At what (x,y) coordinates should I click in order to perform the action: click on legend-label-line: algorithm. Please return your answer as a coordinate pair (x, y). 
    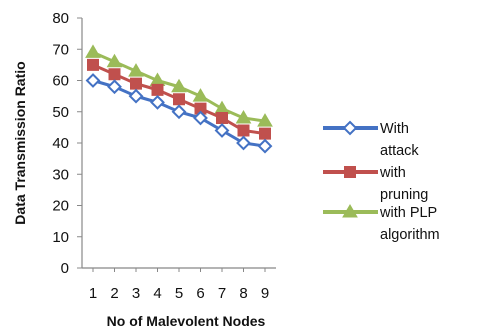
    Looking at the image, I should click on (410, 235).